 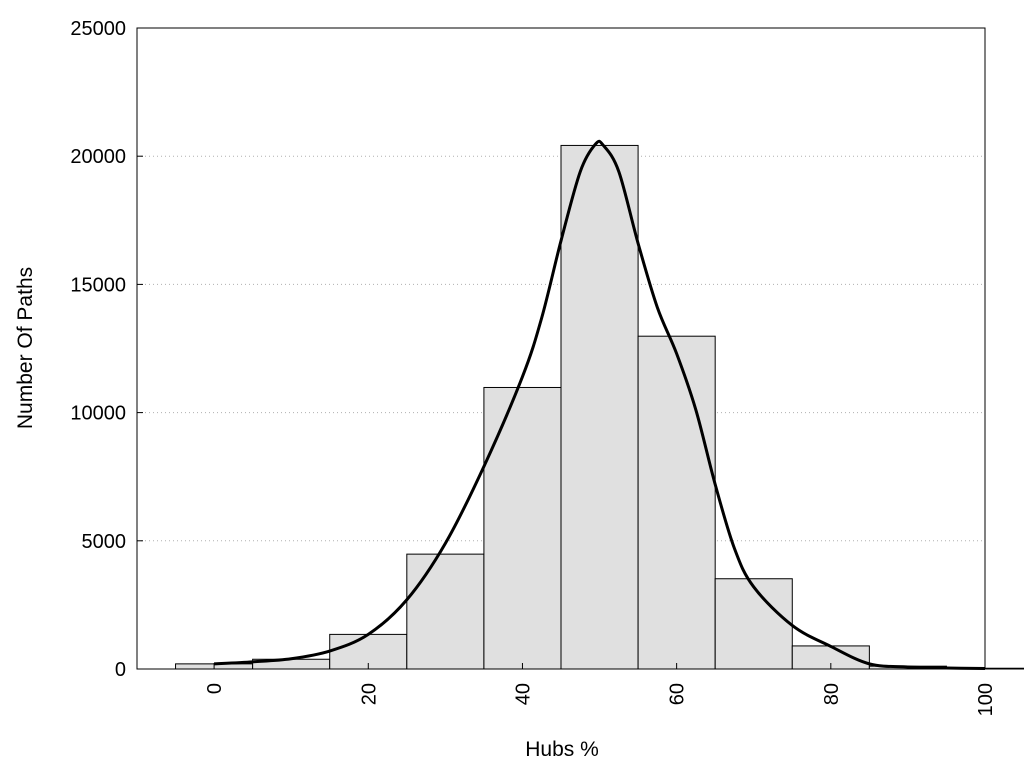 What do you see at coordinates (832, 694) in the screenshot?
I see `x-tick-label: 80` at bounding box center [832, 694].